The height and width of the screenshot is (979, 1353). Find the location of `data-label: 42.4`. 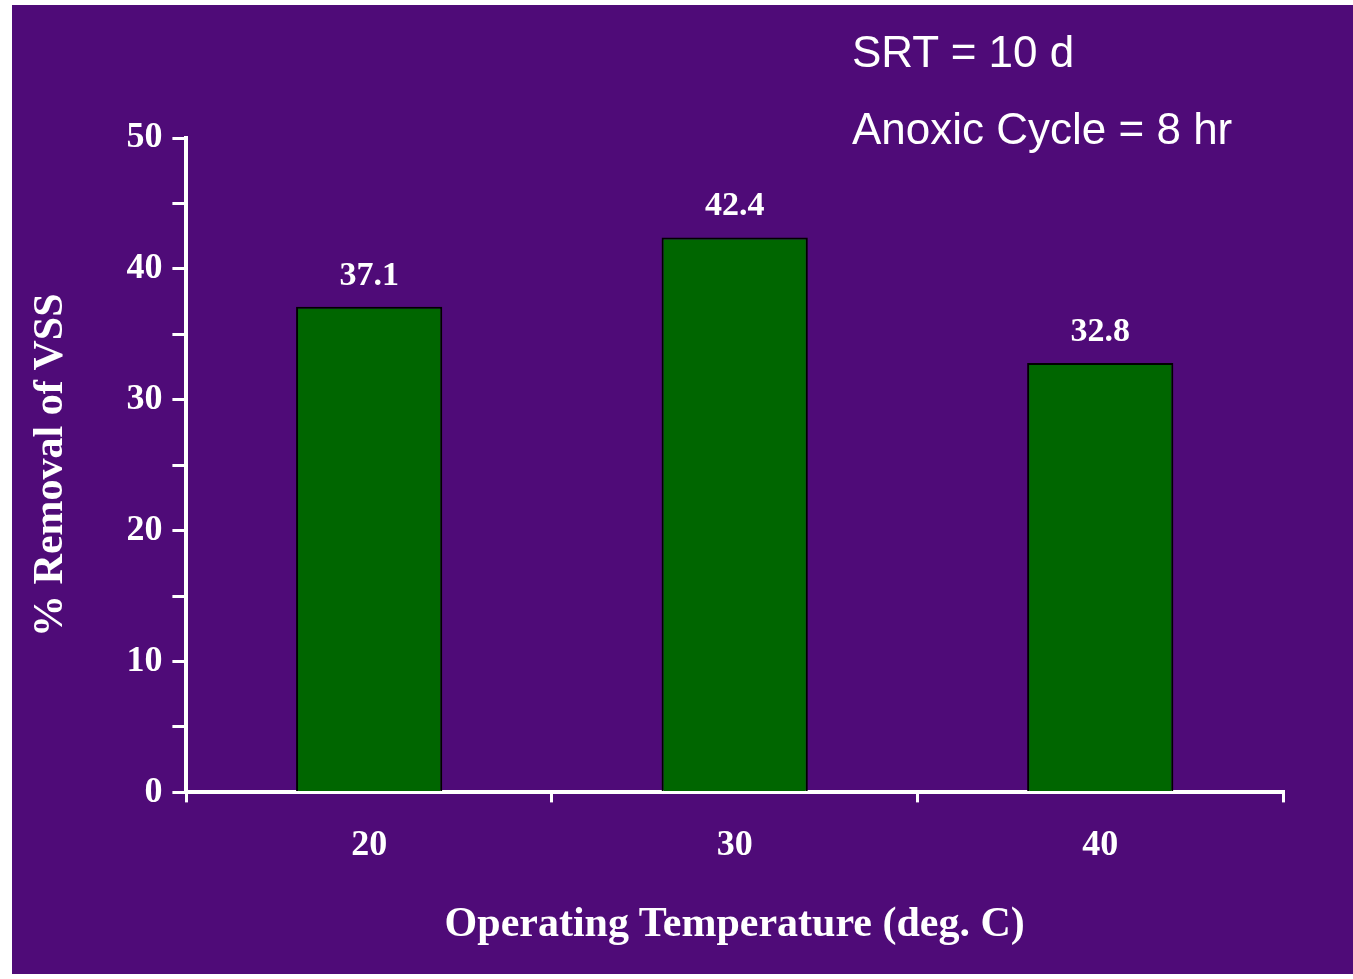

data-label: 42.4 is located at coordinates (734, 204).